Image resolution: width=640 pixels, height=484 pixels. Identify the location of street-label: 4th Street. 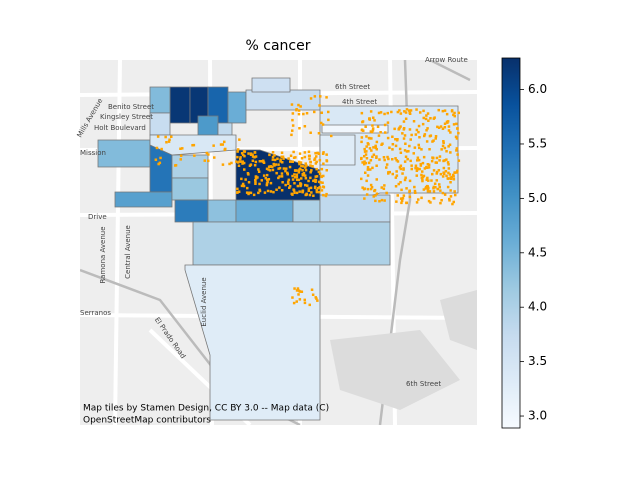
(359, 102).